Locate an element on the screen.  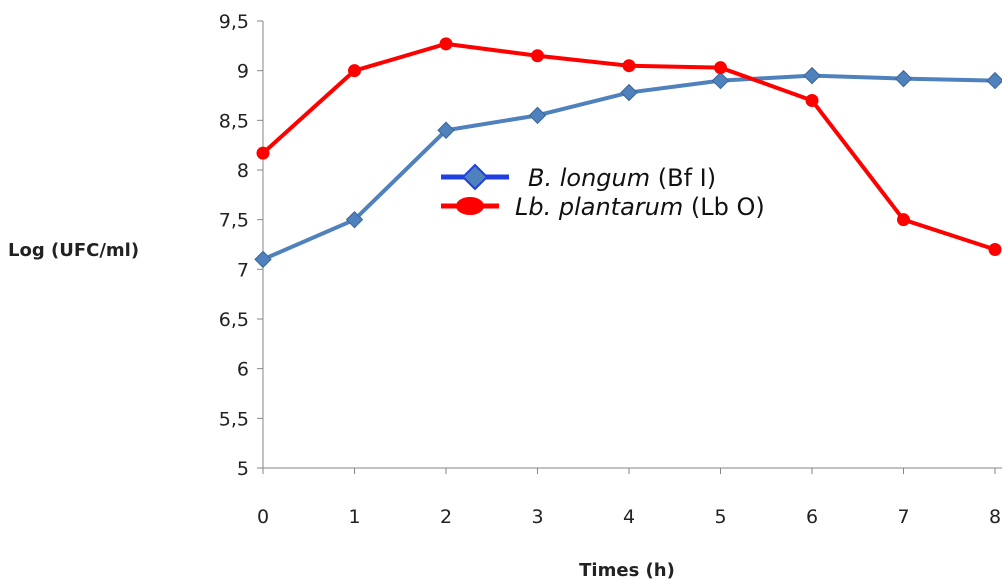
x-tick-label: 1 is located at coordinates (354, 517).